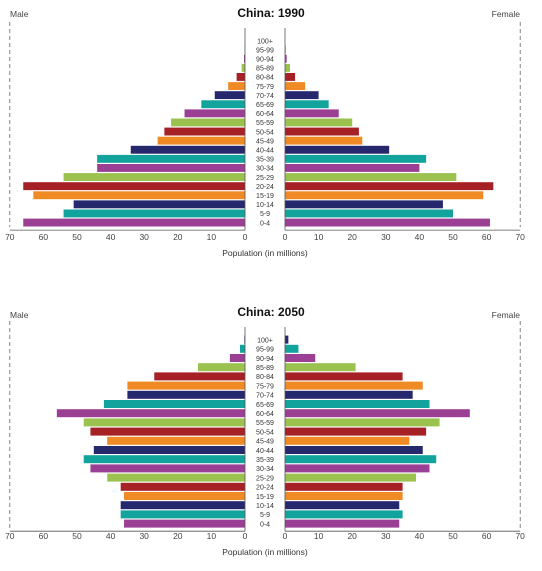 This screenshot has height=571, width=542. Describe the element at coordinates (265, 41) in the screenshot. I see `age-label: 100+` at that location.